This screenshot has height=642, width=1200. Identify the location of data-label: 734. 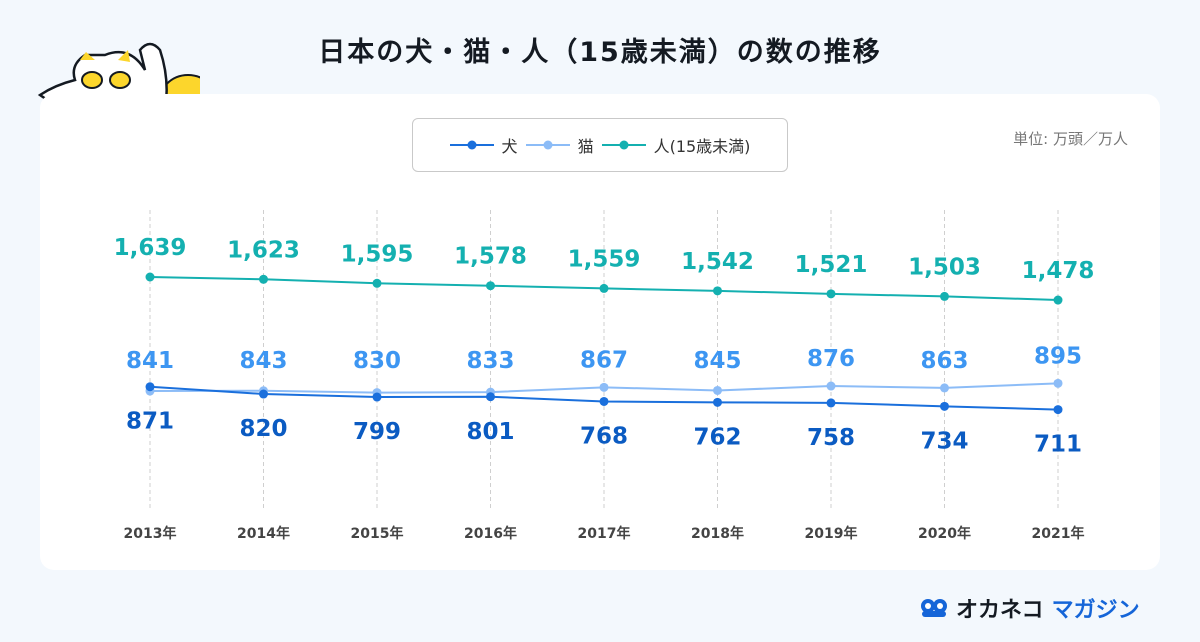
(944, 441).